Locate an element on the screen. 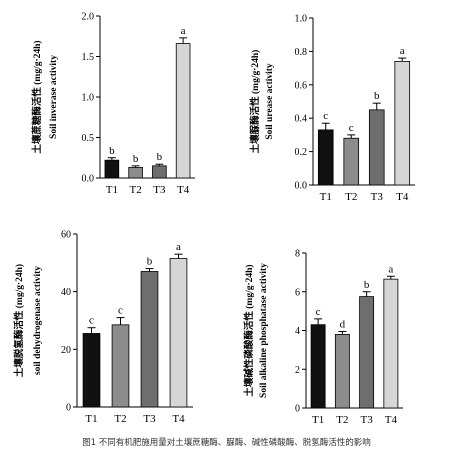  y-axis-label-cn: 土壤脲酶活性 (mg/g·24h) is located at coordinates (255, 102).